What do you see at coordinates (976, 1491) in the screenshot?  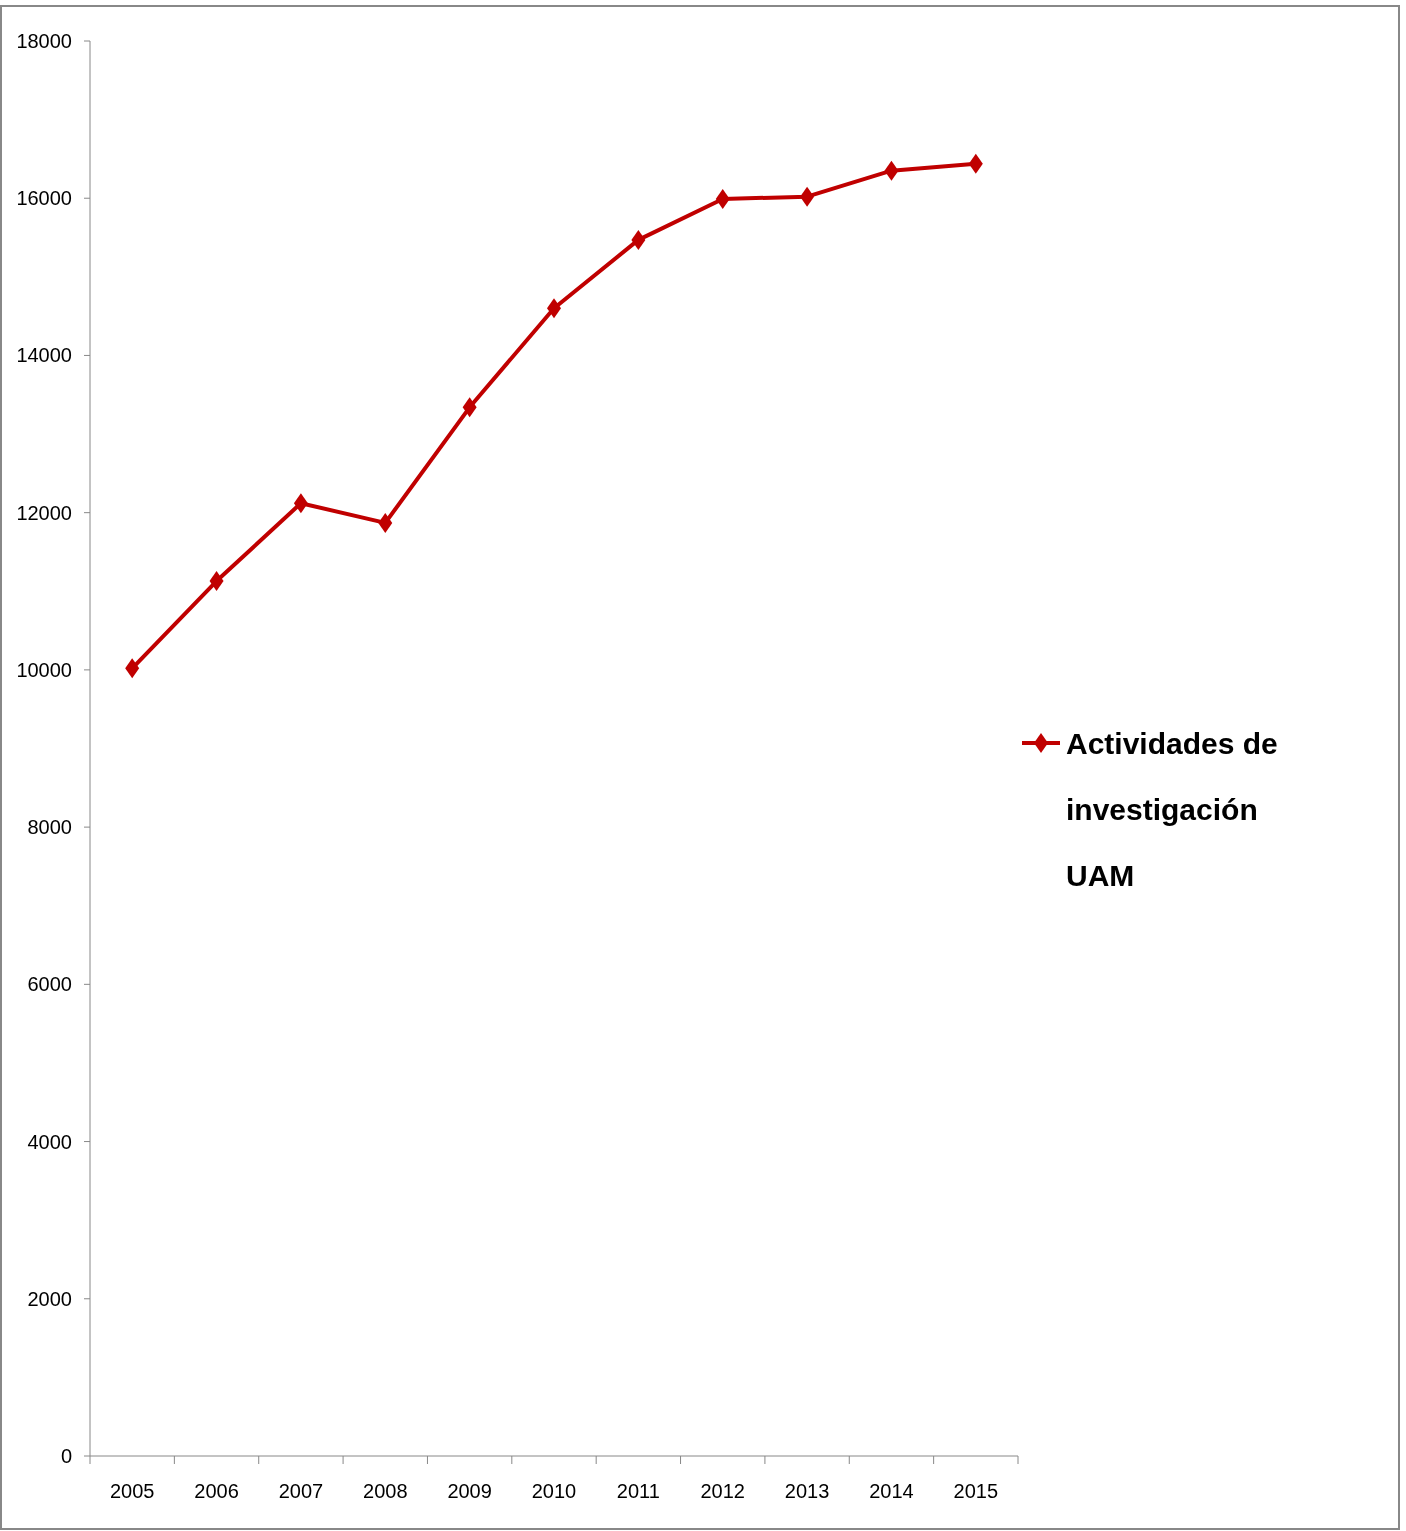 I see `x-tick-label: 2015` at bounding box center [976, 1491].